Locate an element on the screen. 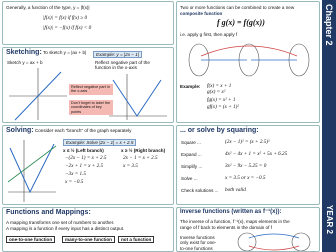 This screenshot has width=336, height=252. result: gf(x) = (x + 1)² is located at coordinates (223, 107).